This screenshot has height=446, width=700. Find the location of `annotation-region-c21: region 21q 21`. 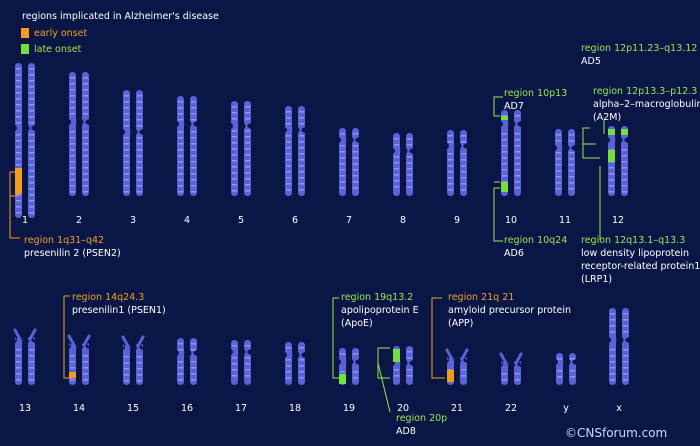

annotation-region-c21: region 21q 21 is located at coordinates (481, 297).